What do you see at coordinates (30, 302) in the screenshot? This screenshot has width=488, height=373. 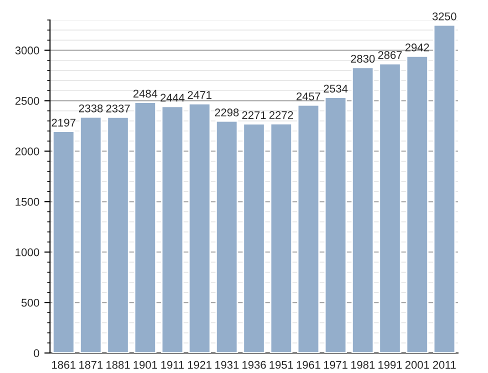 I see `y-tick-label: 500` at bounding box center [30, 302].